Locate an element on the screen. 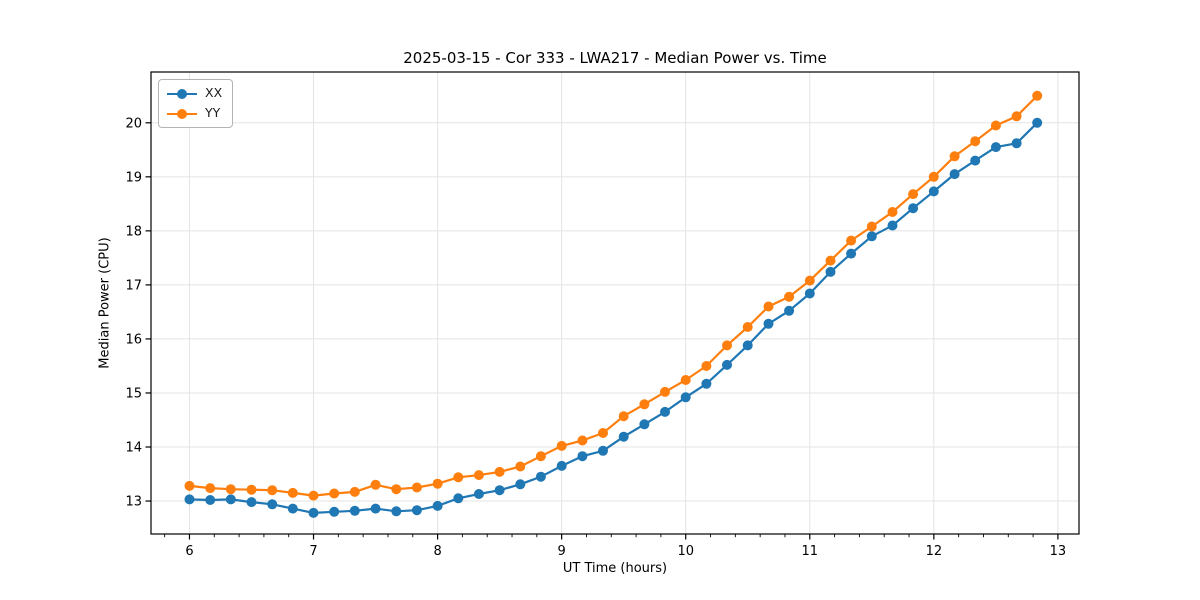  x-tick-label: 10 is located at coordinates (685, 551).